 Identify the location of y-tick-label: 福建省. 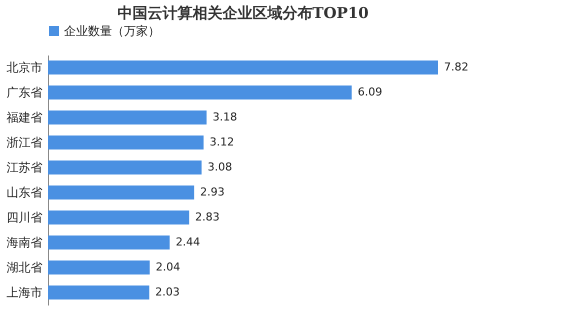
(24, 117).